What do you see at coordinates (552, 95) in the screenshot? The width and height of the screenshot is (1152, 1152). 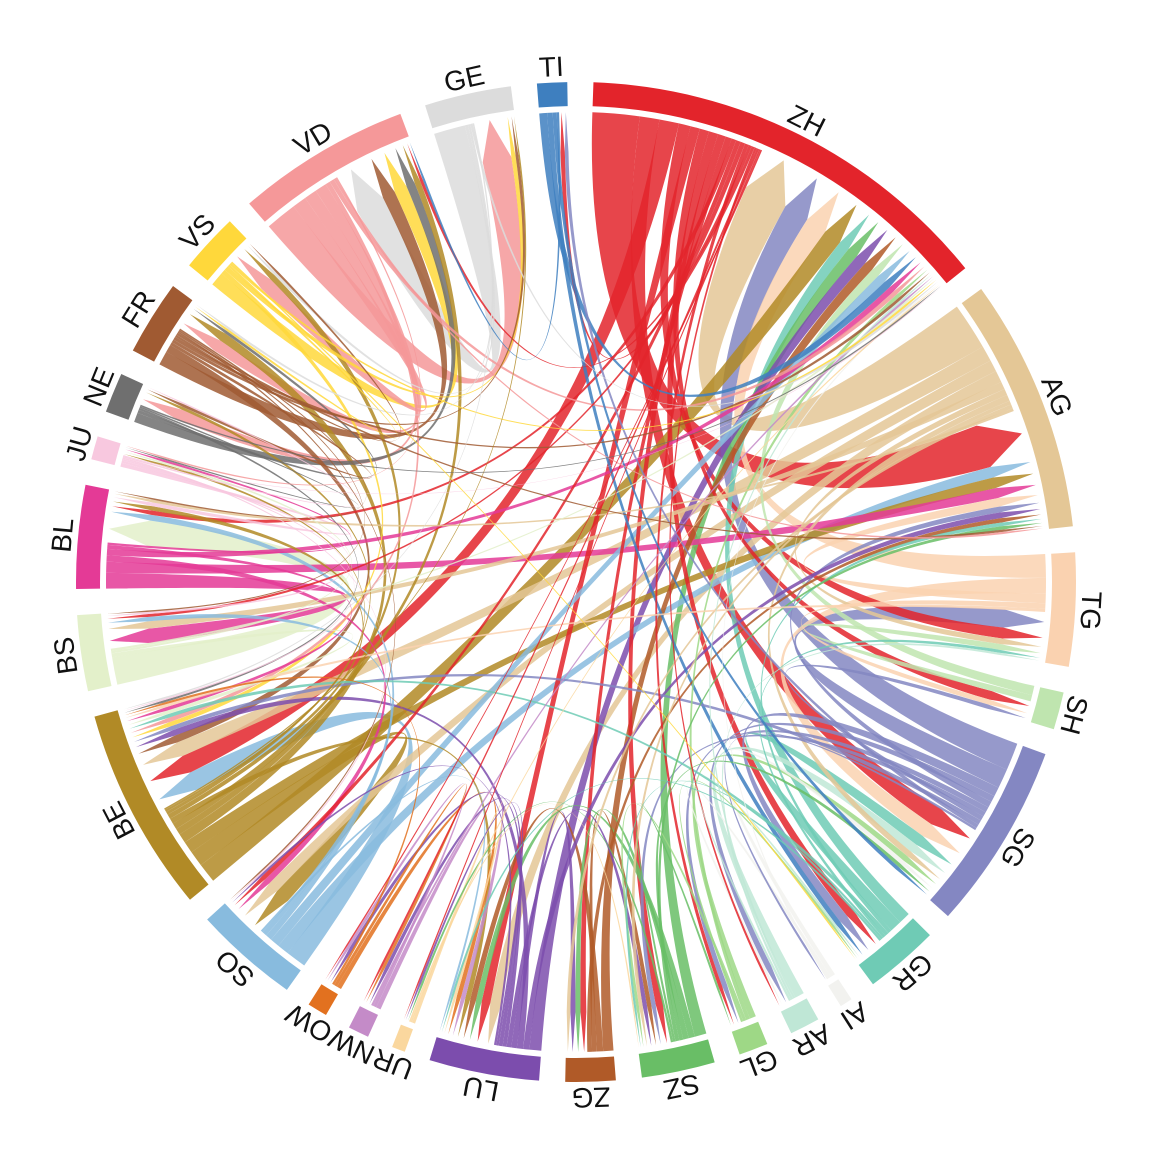 I see `sector-arc-TI` at bounding box center [552, 95].